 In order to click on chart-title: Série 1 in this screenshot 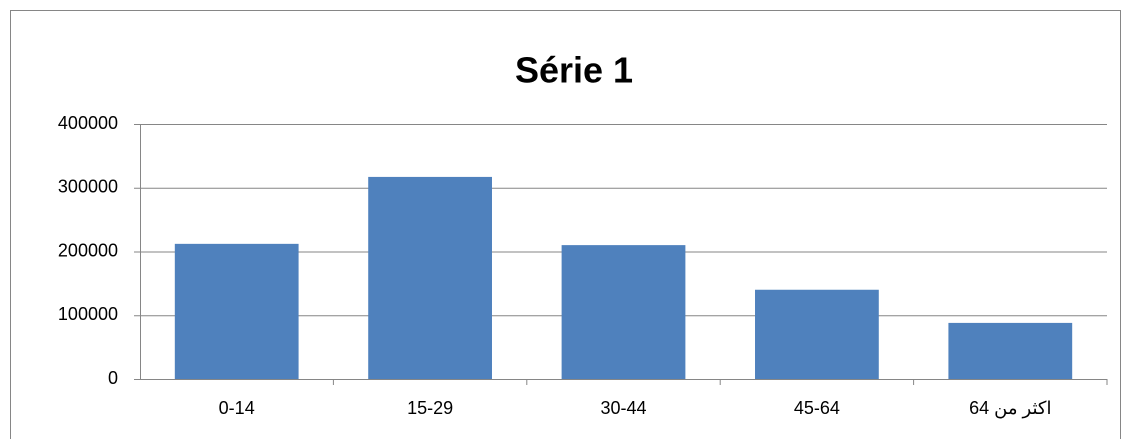, I will do `click(574, 70)`.